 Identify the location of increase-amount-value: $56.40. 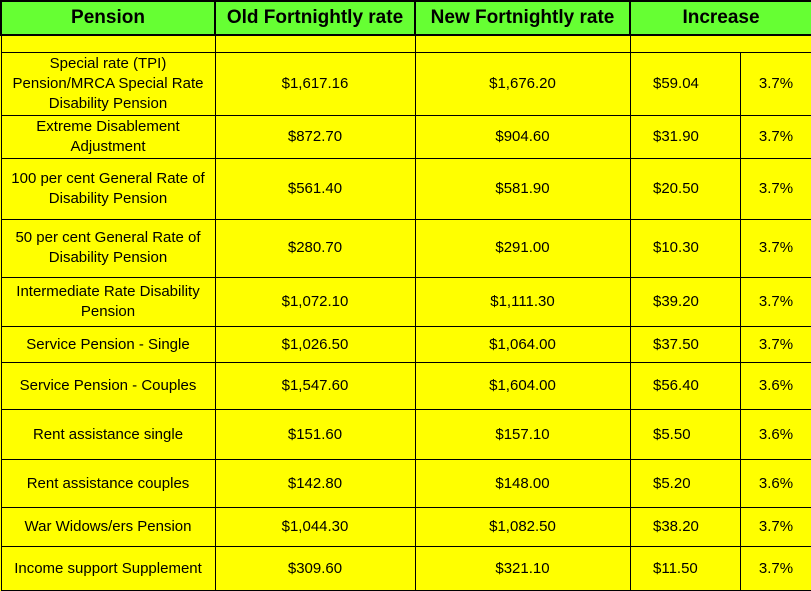
(676, 386).